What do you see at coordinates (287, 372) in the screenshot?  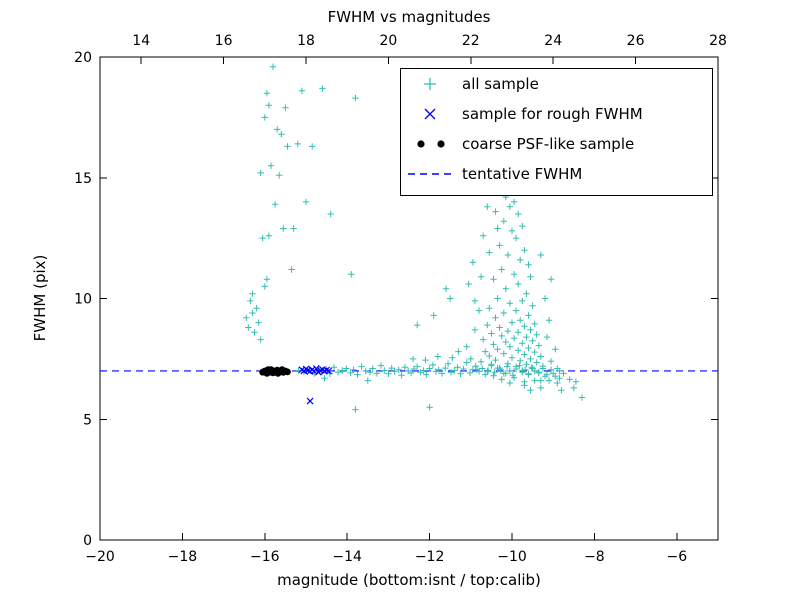 I see `scatter-point-dot` at bounding box center [287, 372].